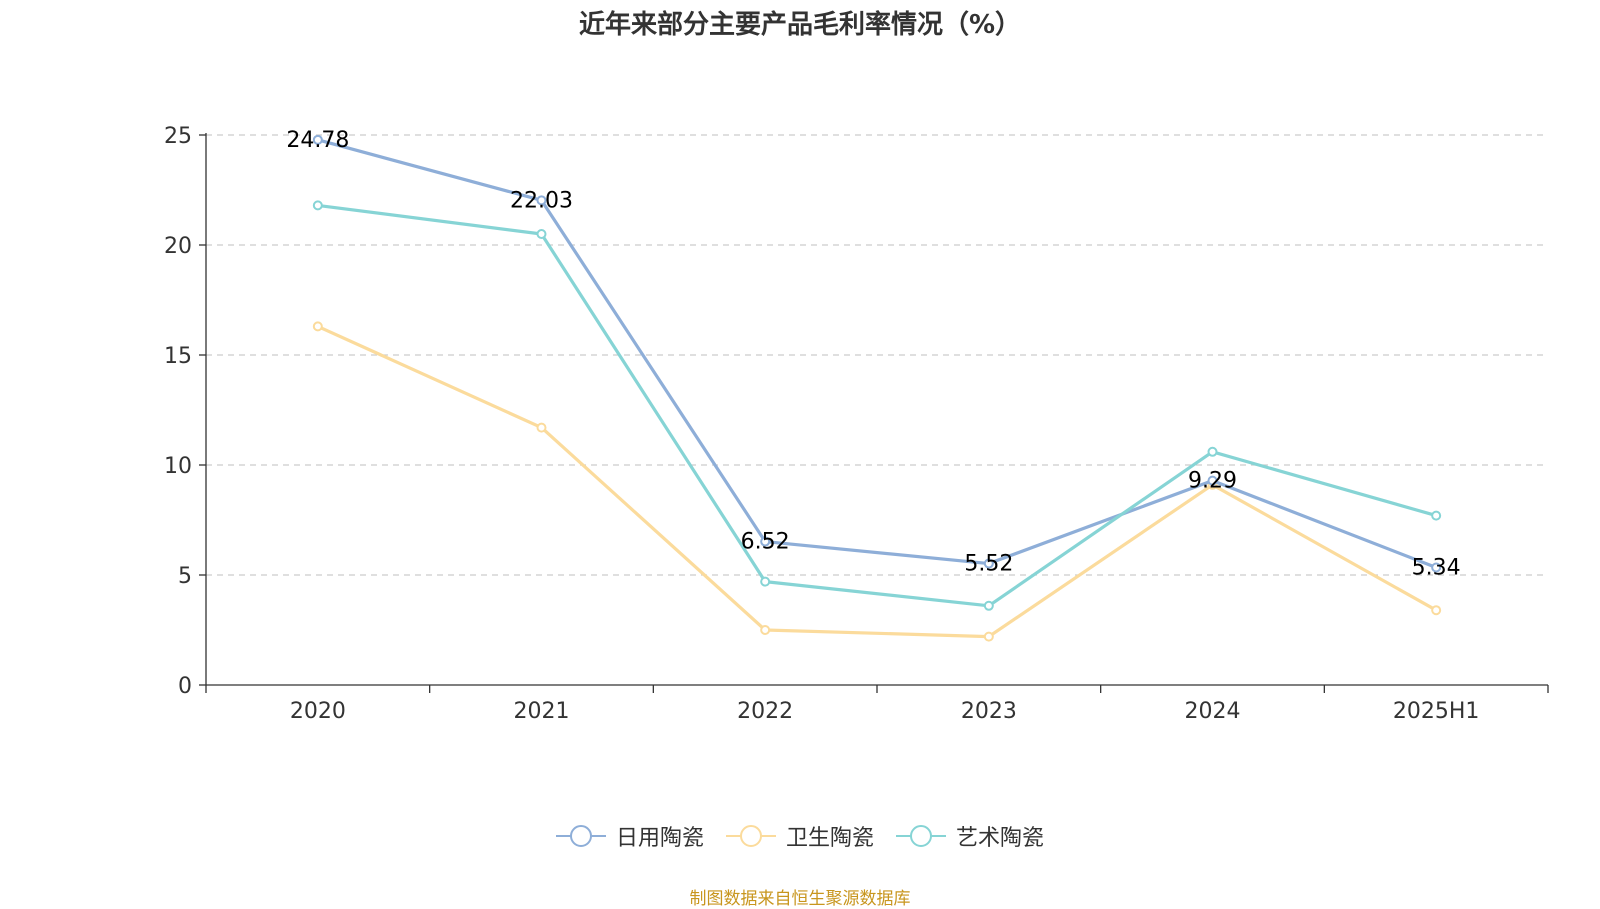  Describe the element at coordinates (178, 356) in the screenshot. I see `y-tick-label: 15` at that location.